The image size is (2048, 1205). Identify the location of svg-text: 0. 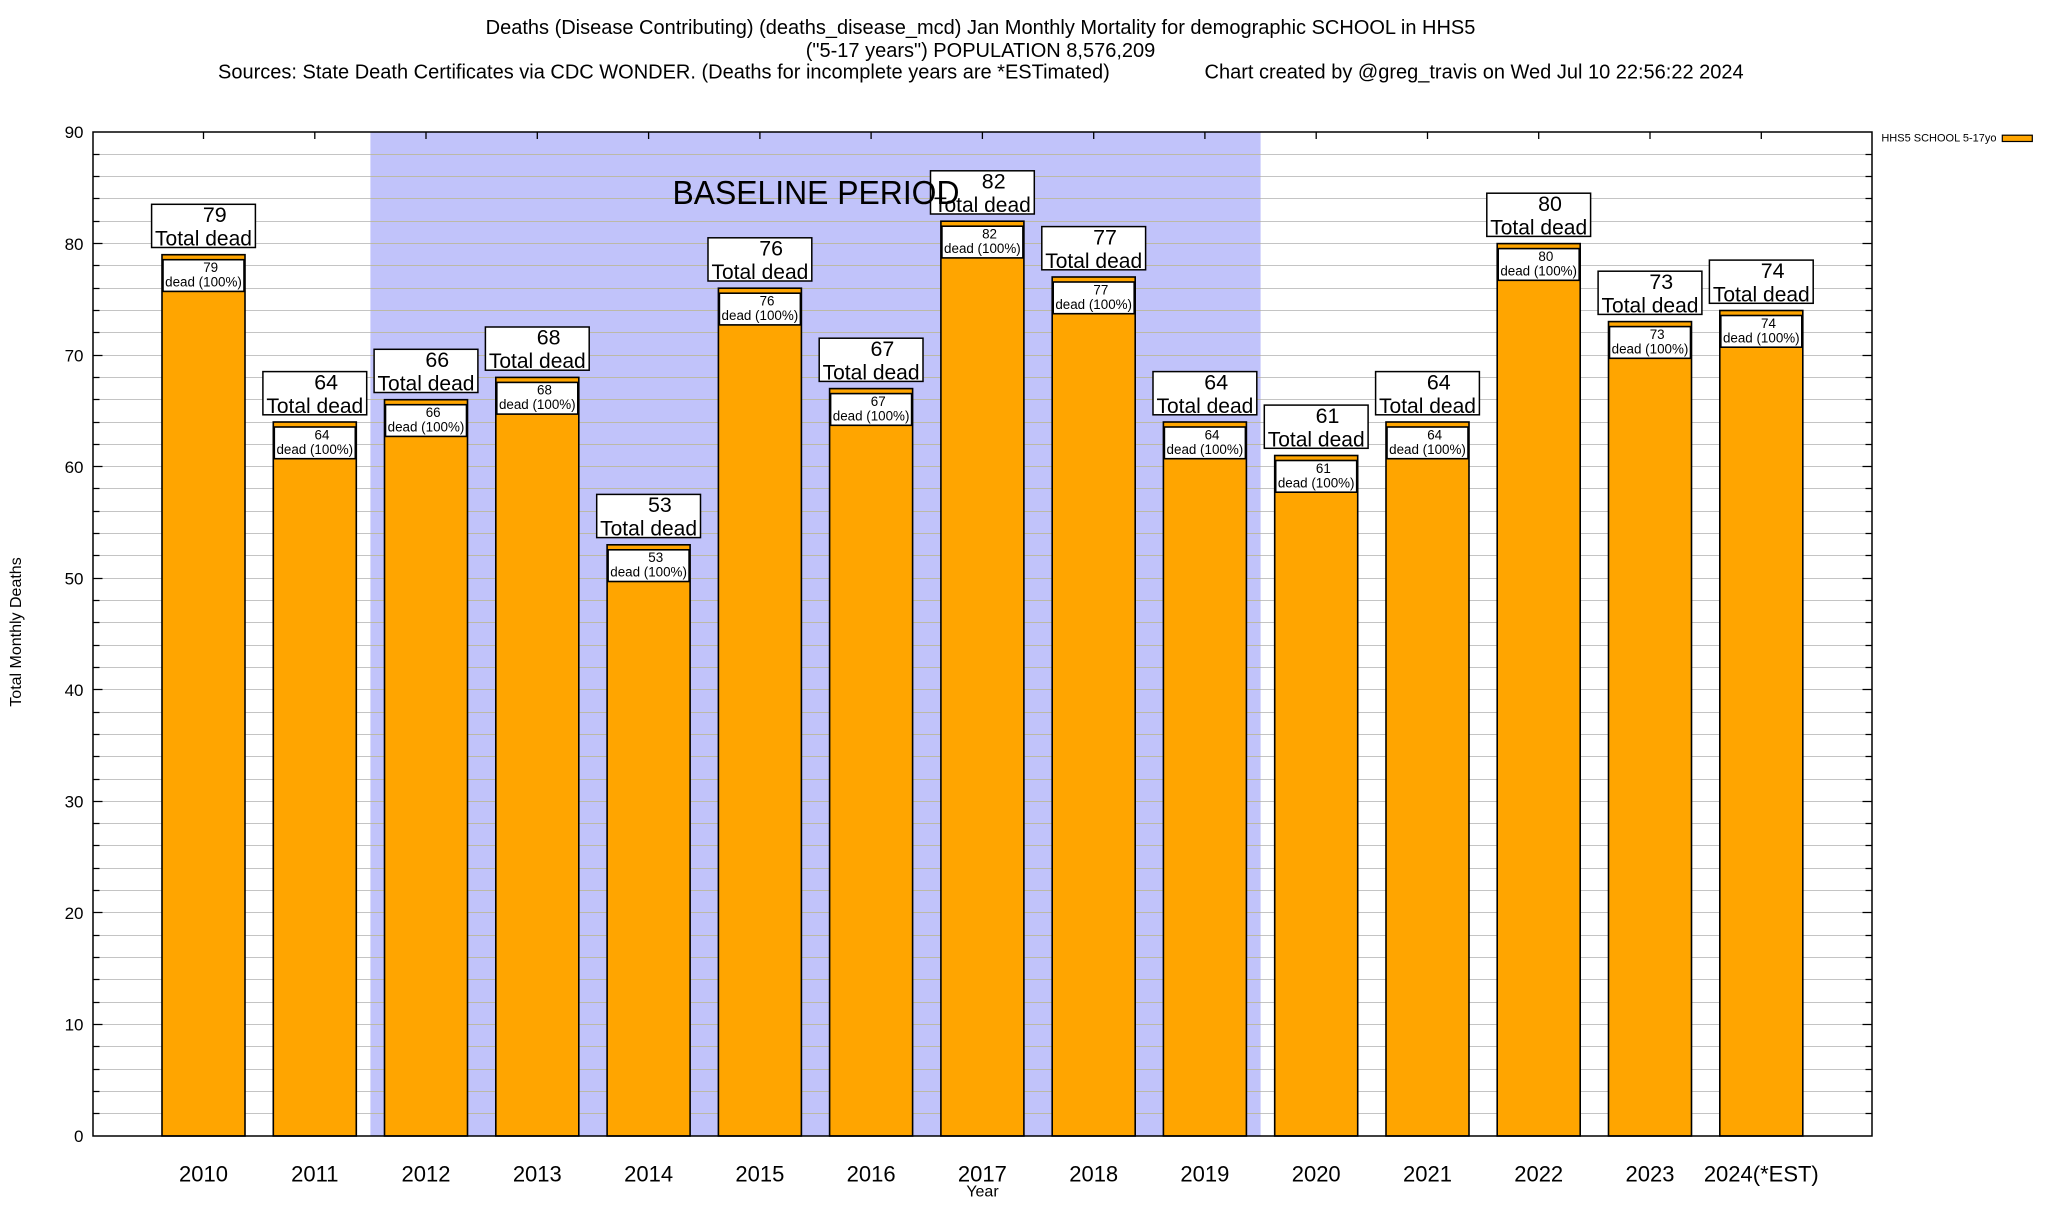
(78, 1136).